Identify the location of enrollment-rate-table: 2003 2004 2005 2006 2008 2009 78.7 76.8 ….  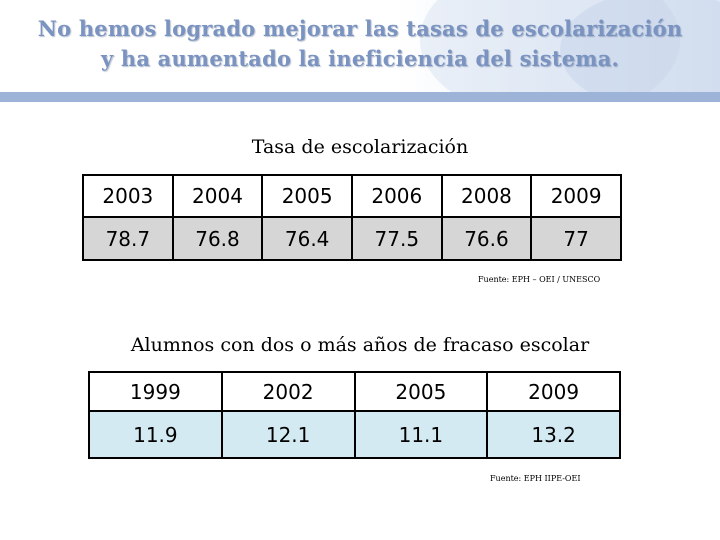
(352, 217).